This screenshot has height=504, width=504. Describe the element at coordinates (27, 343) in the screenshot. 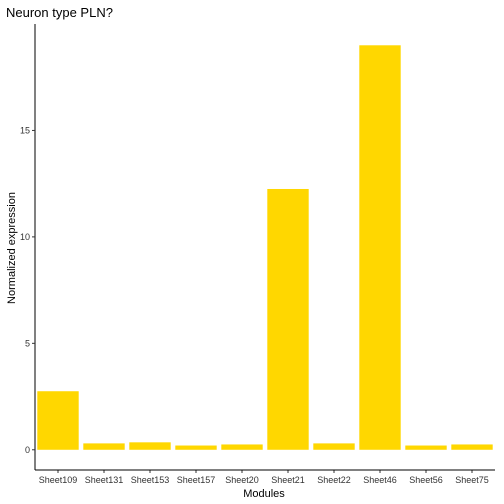

I see `y-tick-label: 5` at that location.